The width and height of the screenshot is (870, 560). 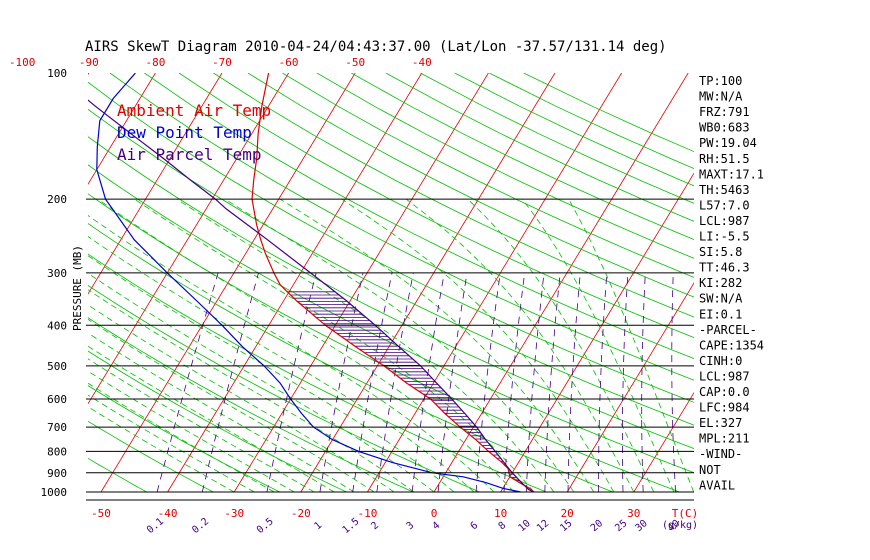 I want to click on cape-hatch, so click(x=405, y=388).